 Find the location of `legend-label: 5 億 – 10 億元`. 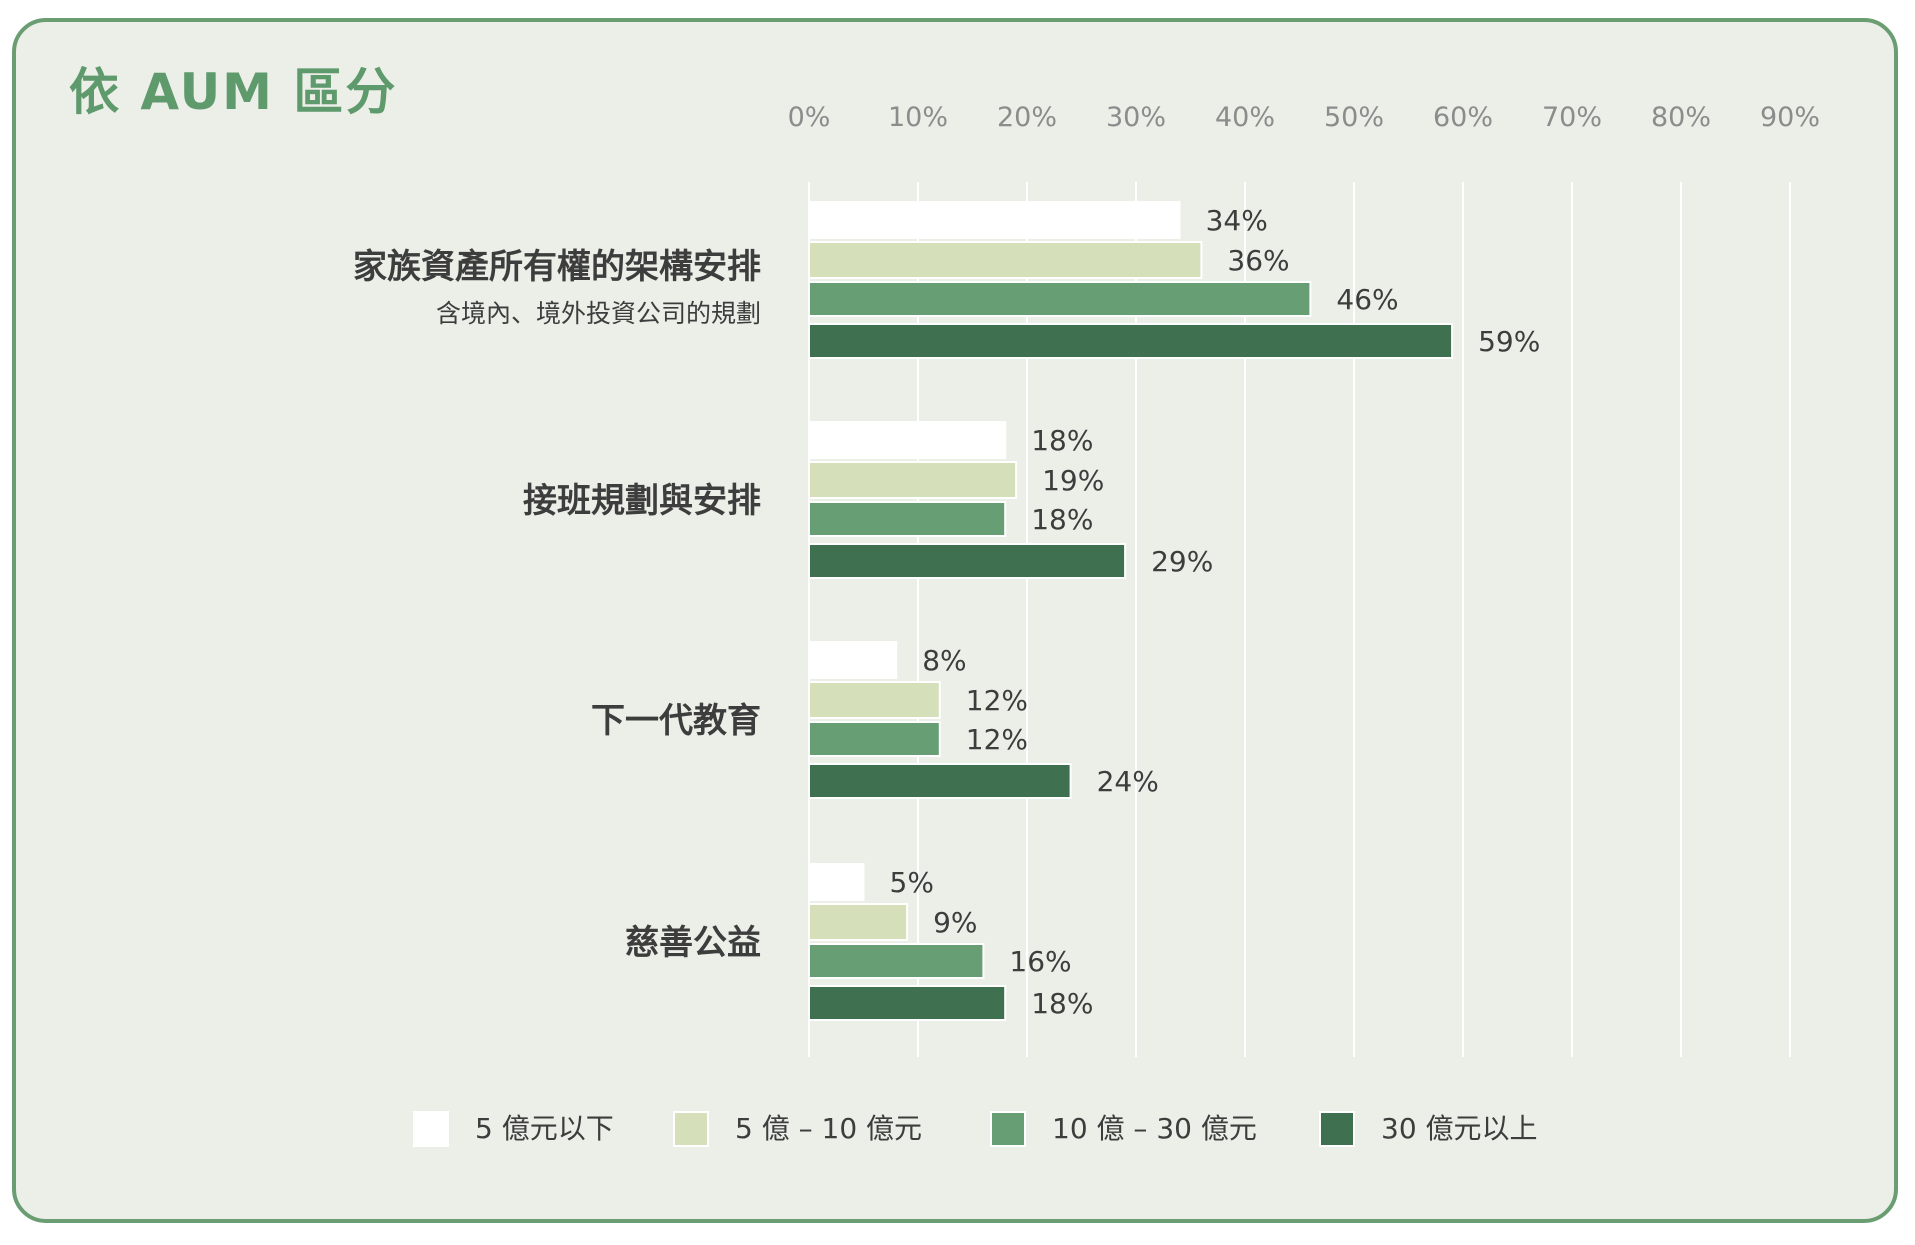

legend-label: 5 億 – 10 億元 is located at coordinates (829, 1128).